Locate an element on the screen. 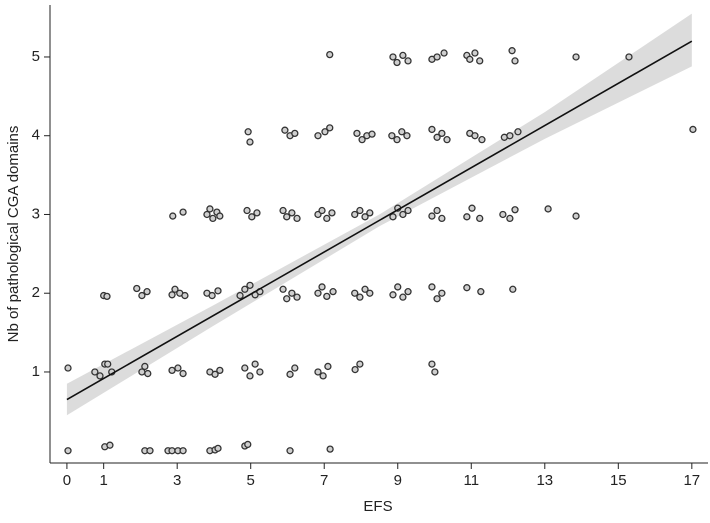 The width and height of the screenshot is (710, 523). x-axis-label: EFS is located at coordinates (377, 506).